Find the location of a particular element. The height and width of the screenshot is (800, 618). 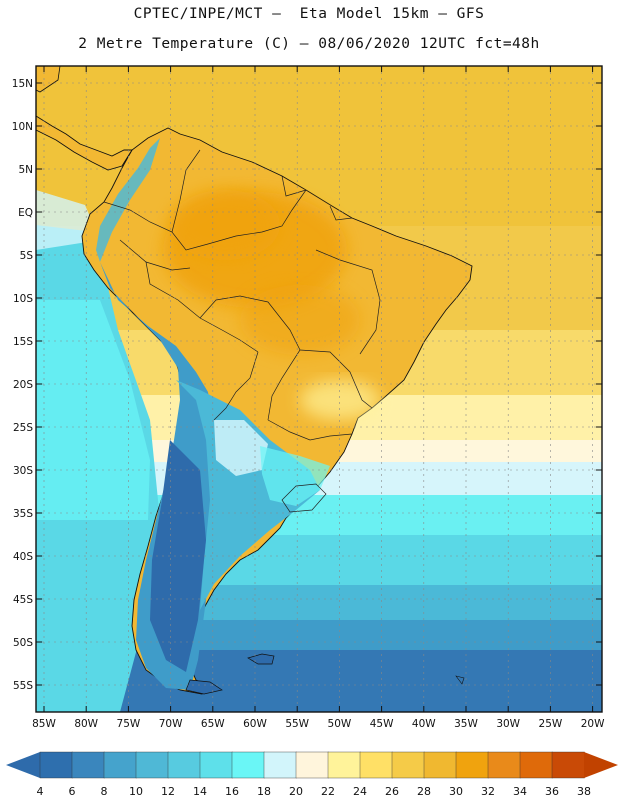

colorbar-low-arrow is located at coordinates (23, 765).